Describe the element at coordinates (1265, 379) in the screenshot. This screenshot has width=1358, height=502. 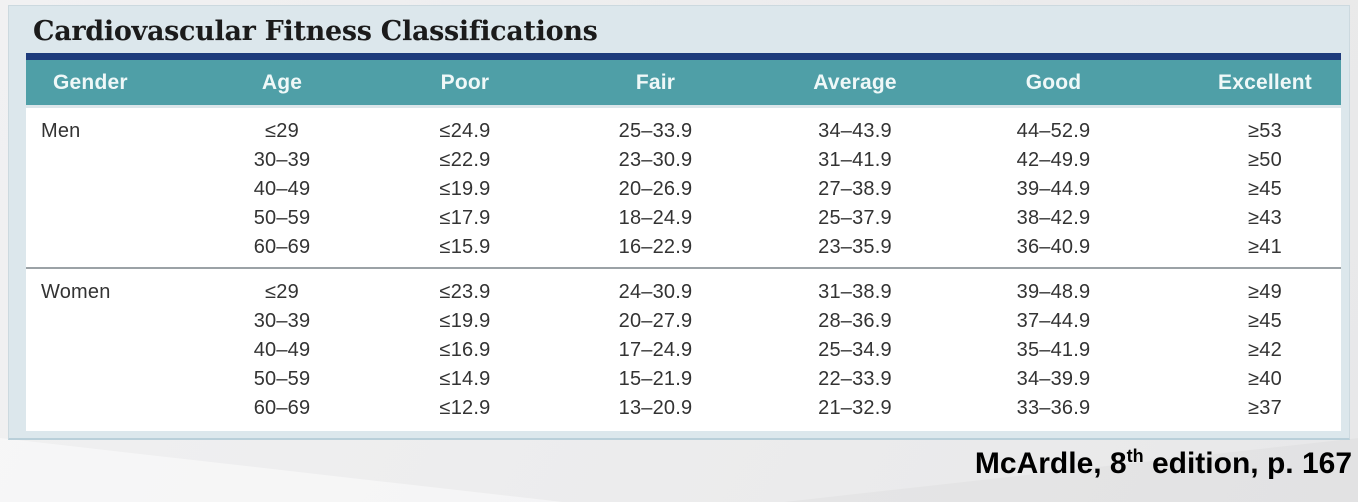
I see `excellent-cell: ≥40` at that location.